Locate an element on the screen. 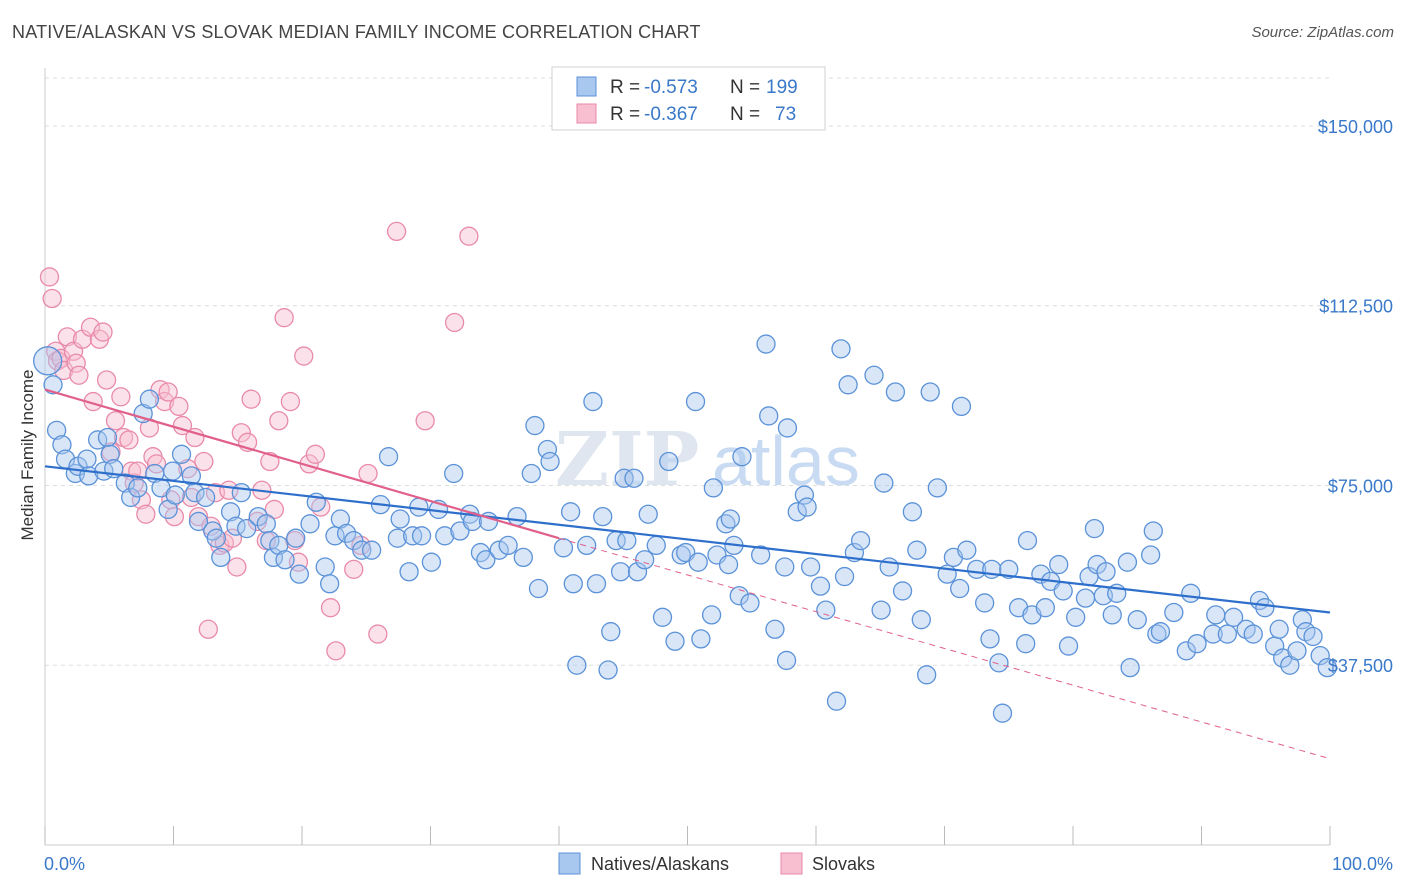 This screenshot has height=892, width=1406. slovaks-trend-extension is located at coordinates (944, 648).